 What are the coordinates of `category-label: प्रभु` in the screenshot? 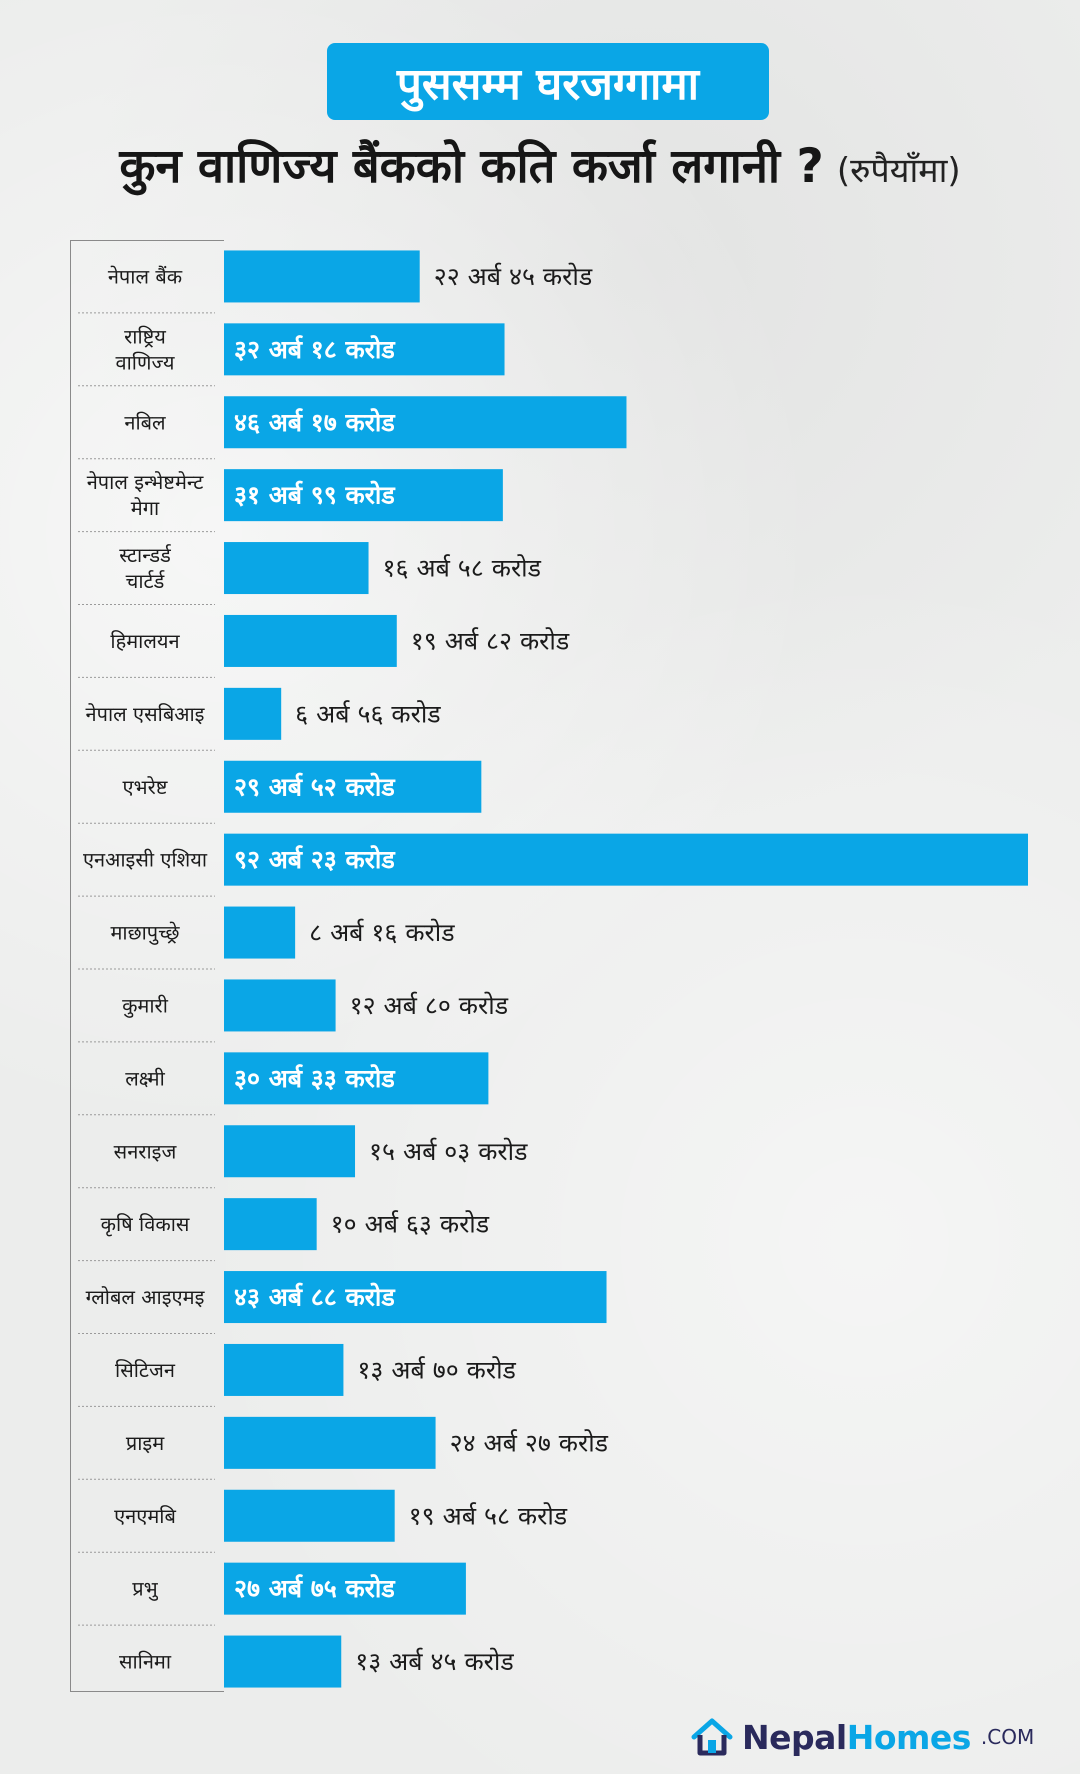 It's located at (145, 1589).